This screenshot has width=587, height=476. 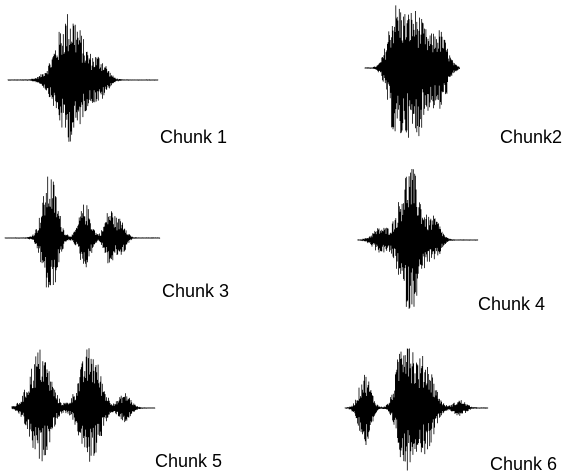 What do you see at coordinates (188, 461) in the screenshot?
I see `chunk-label: Chunk 5` at bounding box center [188, 461].